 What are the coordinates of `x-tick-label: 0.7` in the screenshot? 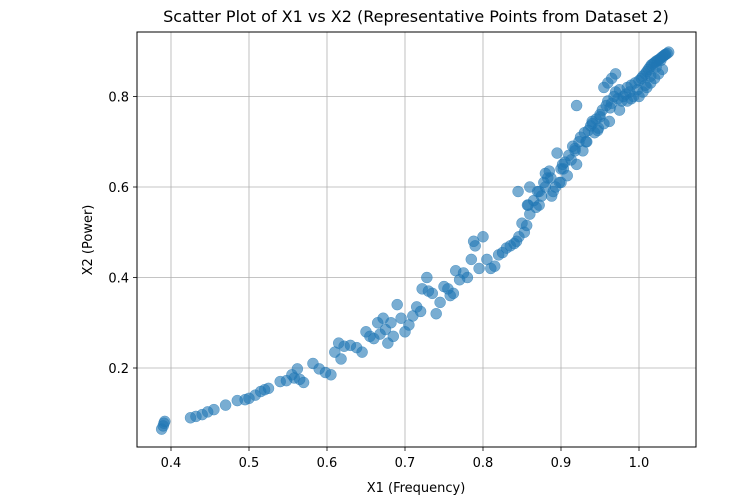 It's located at (405, 463).